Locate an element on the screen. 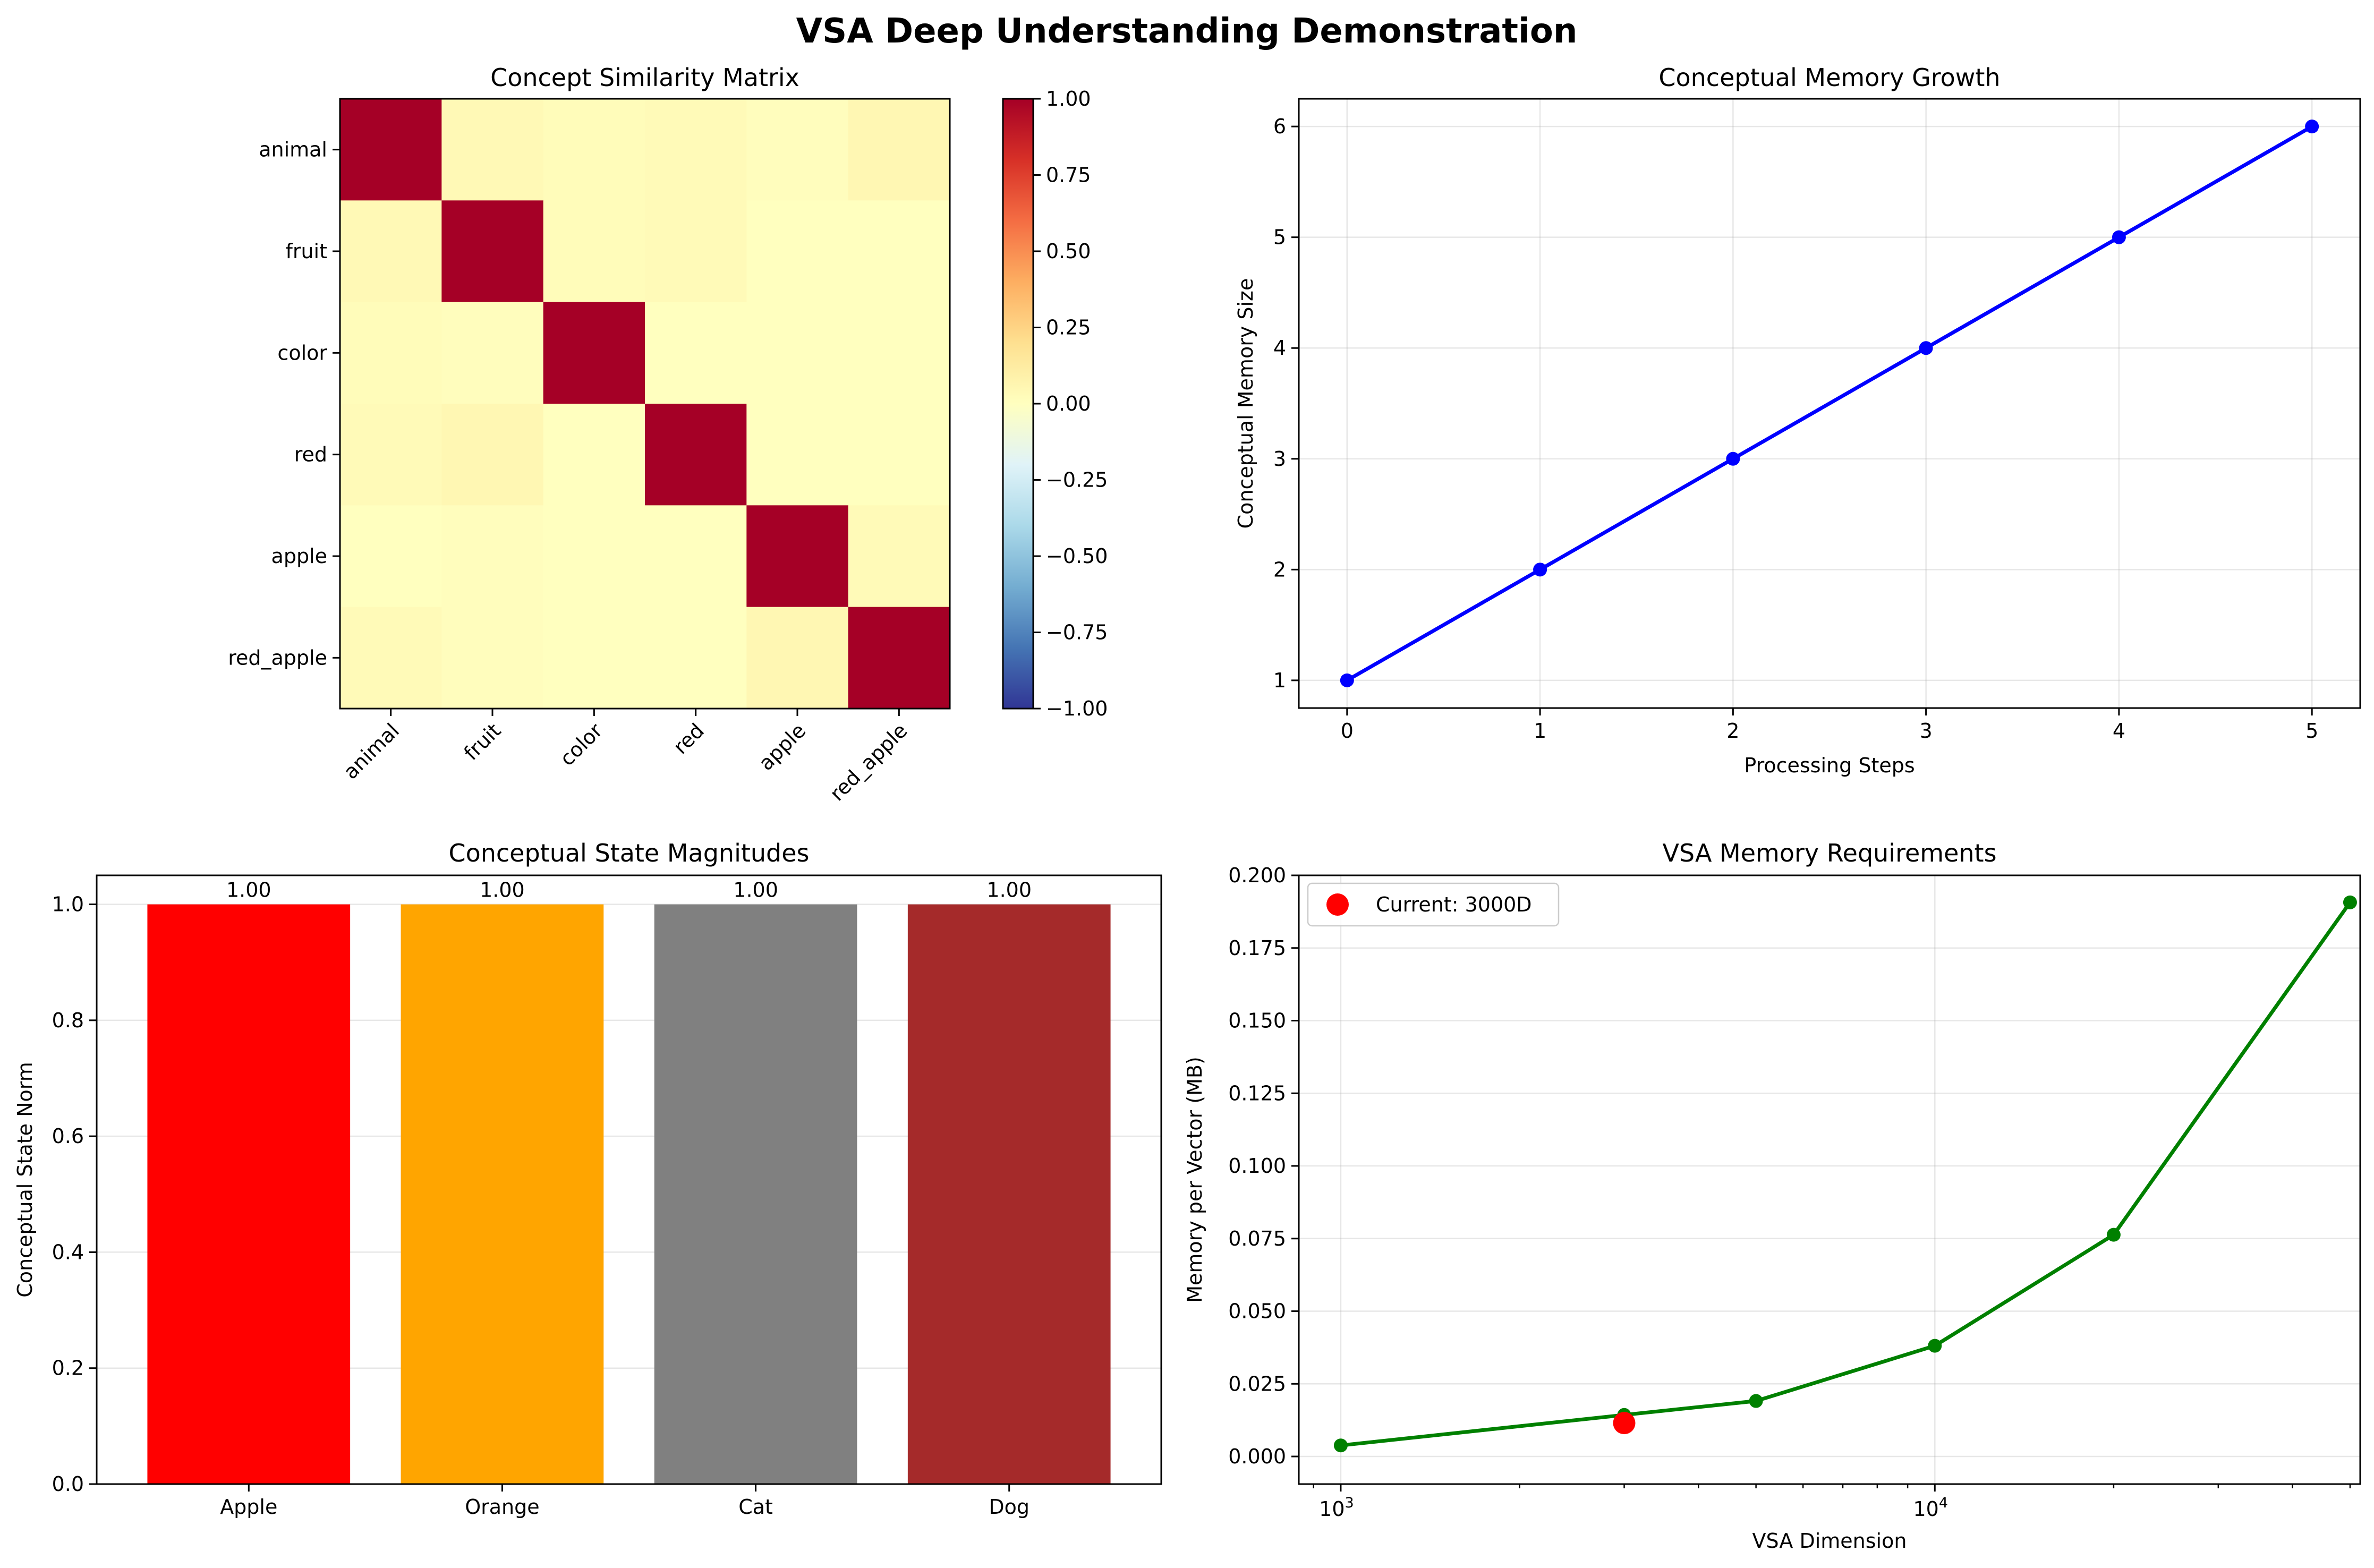 This screenshot has width=2374, height=1568. x-tick-label: red_apple is located at coordinates (869, 762).